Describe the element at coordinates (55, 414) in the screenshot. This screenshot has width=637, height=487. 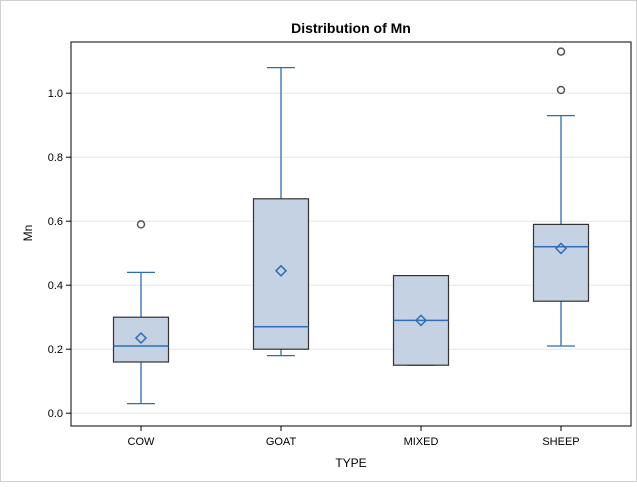
I see `y-tick-label: 0.0` at that location.